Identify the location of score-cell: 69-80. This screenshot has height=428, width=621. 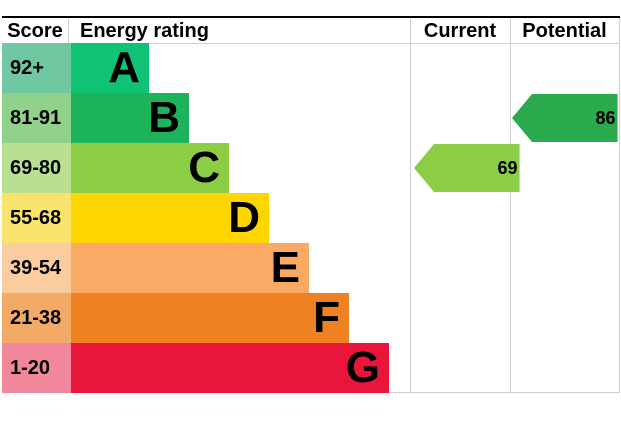
(36, 168).